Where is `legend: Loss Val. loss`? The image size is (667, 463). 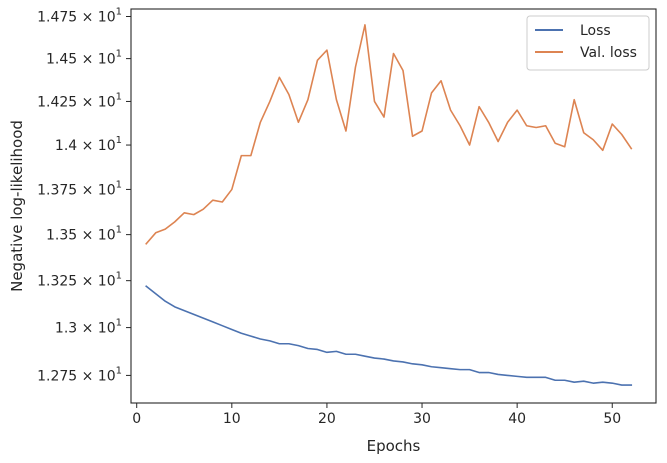 legend: Loss Val. loss is located at coordinates (588, 43).